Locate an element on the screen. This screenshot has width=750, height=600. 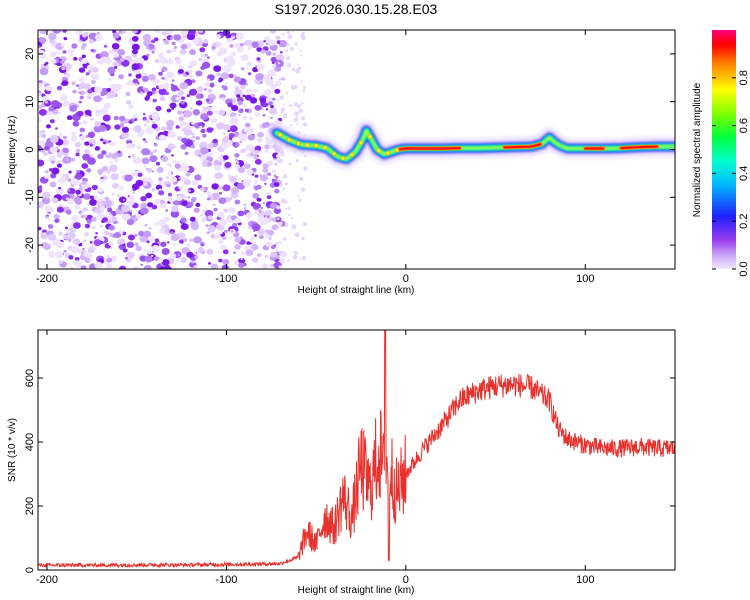
spectrogram-ridge is located at coordinates (470, 145).